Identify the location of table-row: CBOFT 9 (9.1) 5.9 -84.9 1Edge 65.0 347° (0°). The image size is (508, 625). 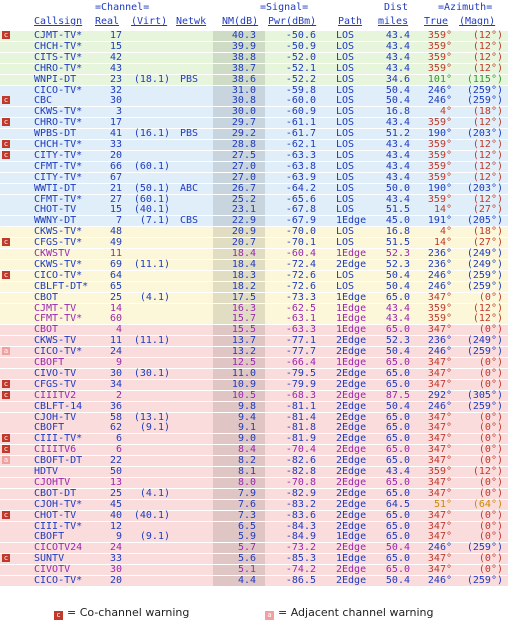
(254, 537).